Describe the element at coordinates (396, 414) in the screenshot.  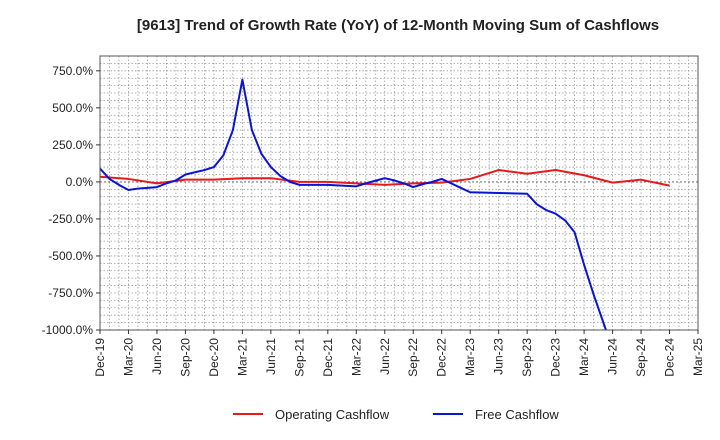
I see `legend: Operating Cashflow Free Cashflow` at that location.